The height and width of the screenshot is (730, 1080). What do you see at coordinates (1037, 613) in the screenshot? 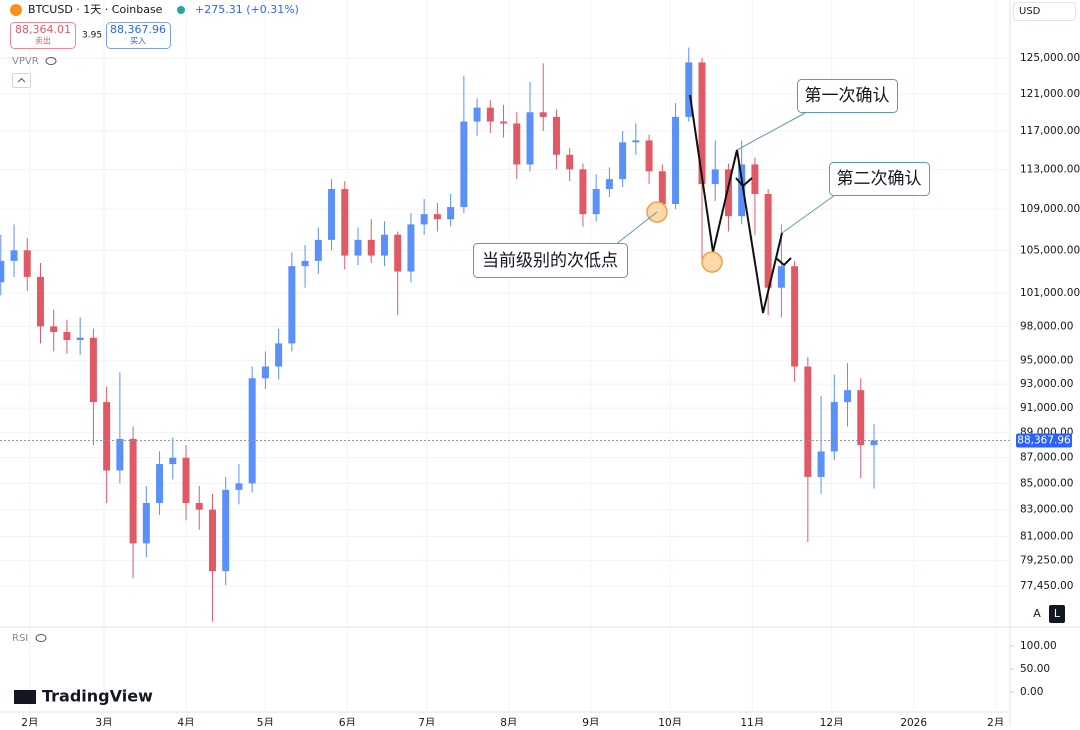
I see `auto-scale-button: A` at bounding box center [1037, 613].